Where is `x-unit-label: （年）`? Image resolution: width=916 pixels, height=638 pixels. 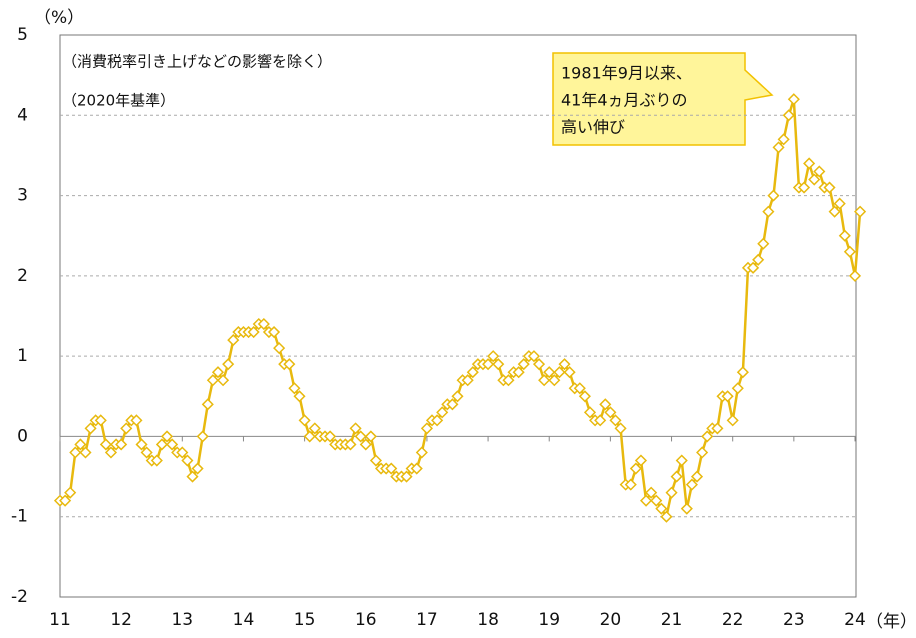
x-unit-label: （年） is located at coordinates (891, 622).